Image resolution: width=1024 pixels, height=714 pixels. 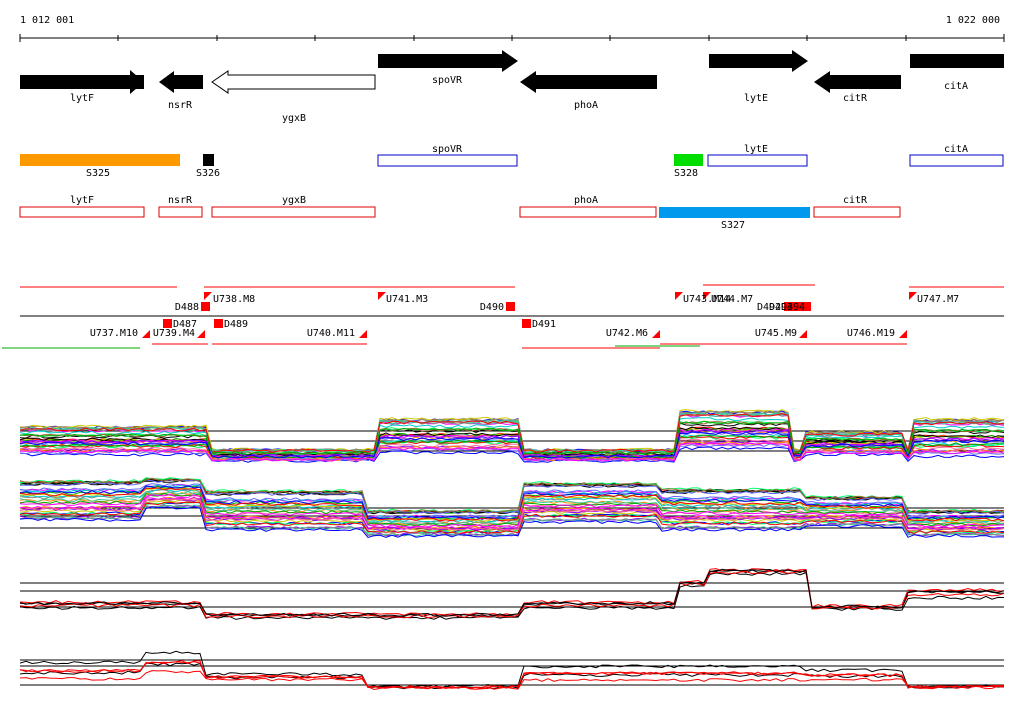 I want to click on downshift-label: D494, so click(x=793, y=307).